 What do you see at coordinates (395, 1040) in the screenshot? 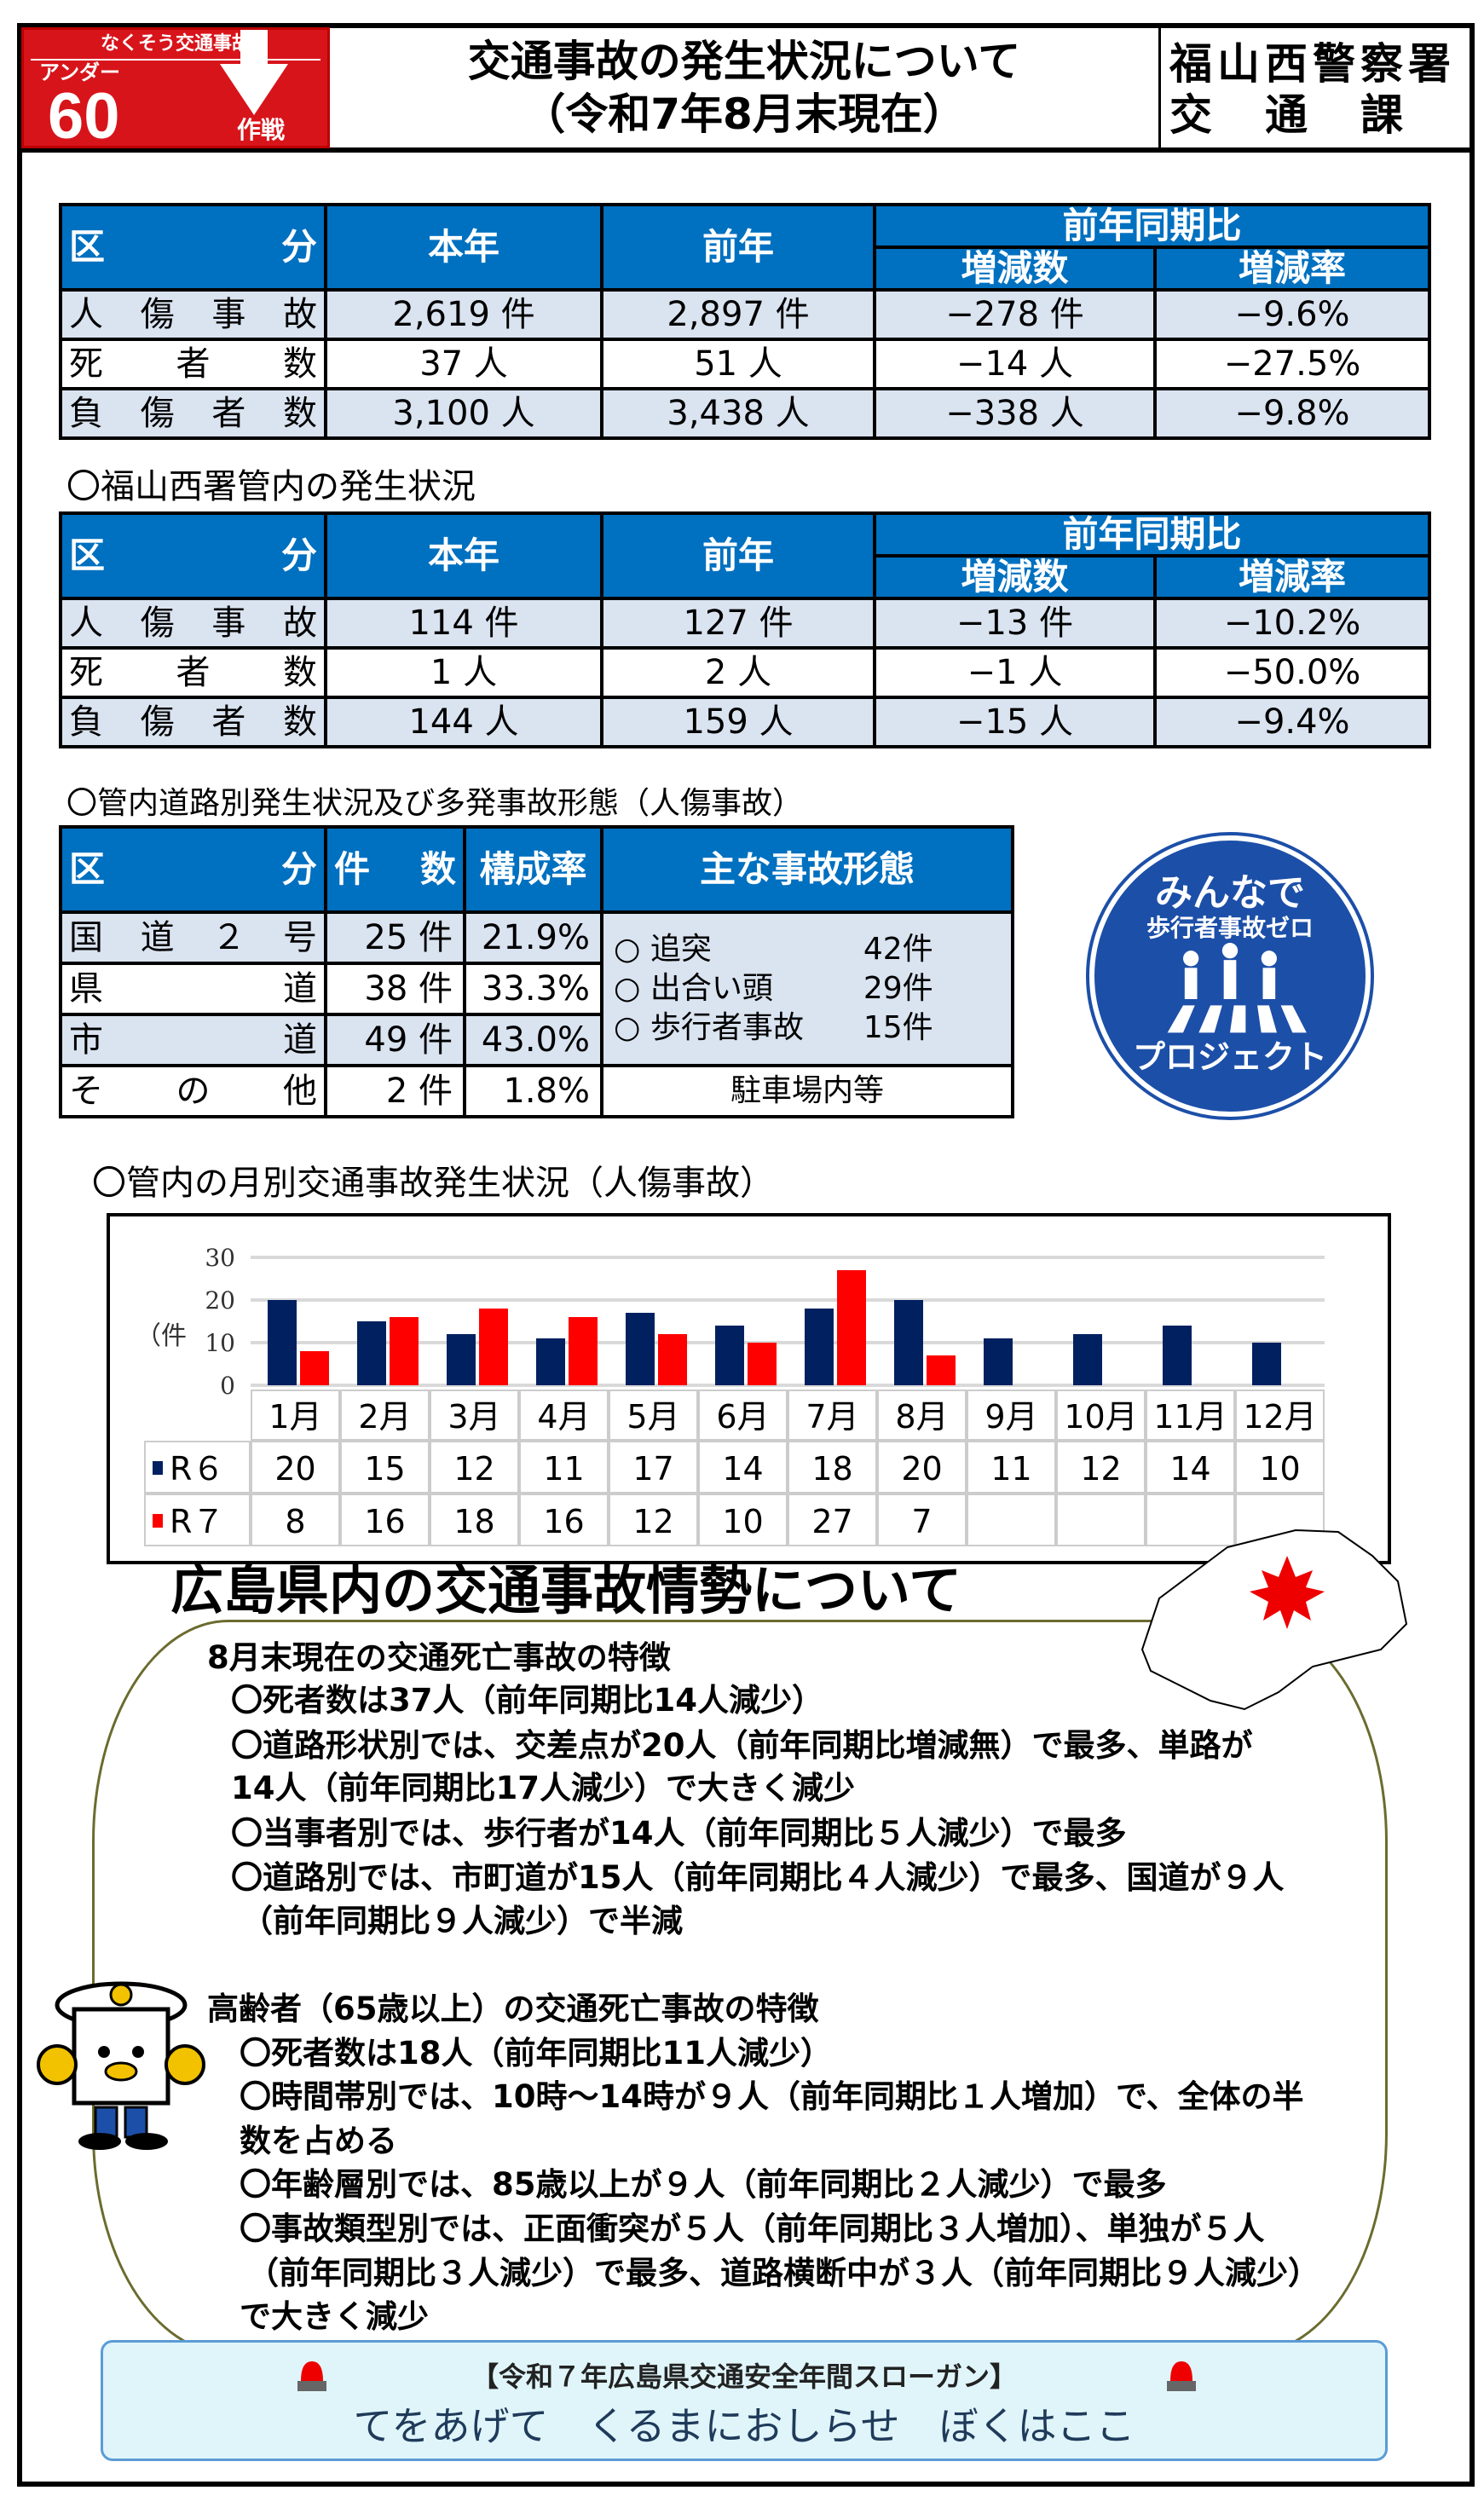
I see `count-value: 49 件` at bounding box center [395, 1040].